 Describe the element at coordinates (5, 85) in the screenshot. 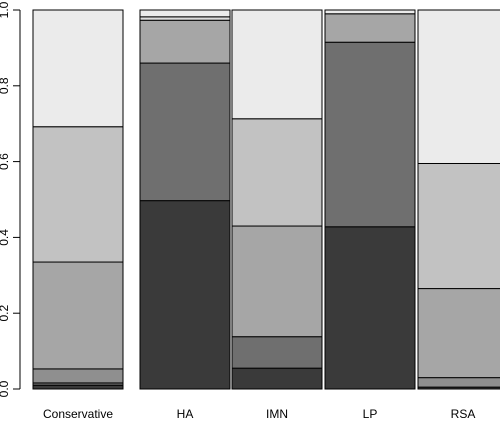

I see `y-tick-label: 0.8` at that location.